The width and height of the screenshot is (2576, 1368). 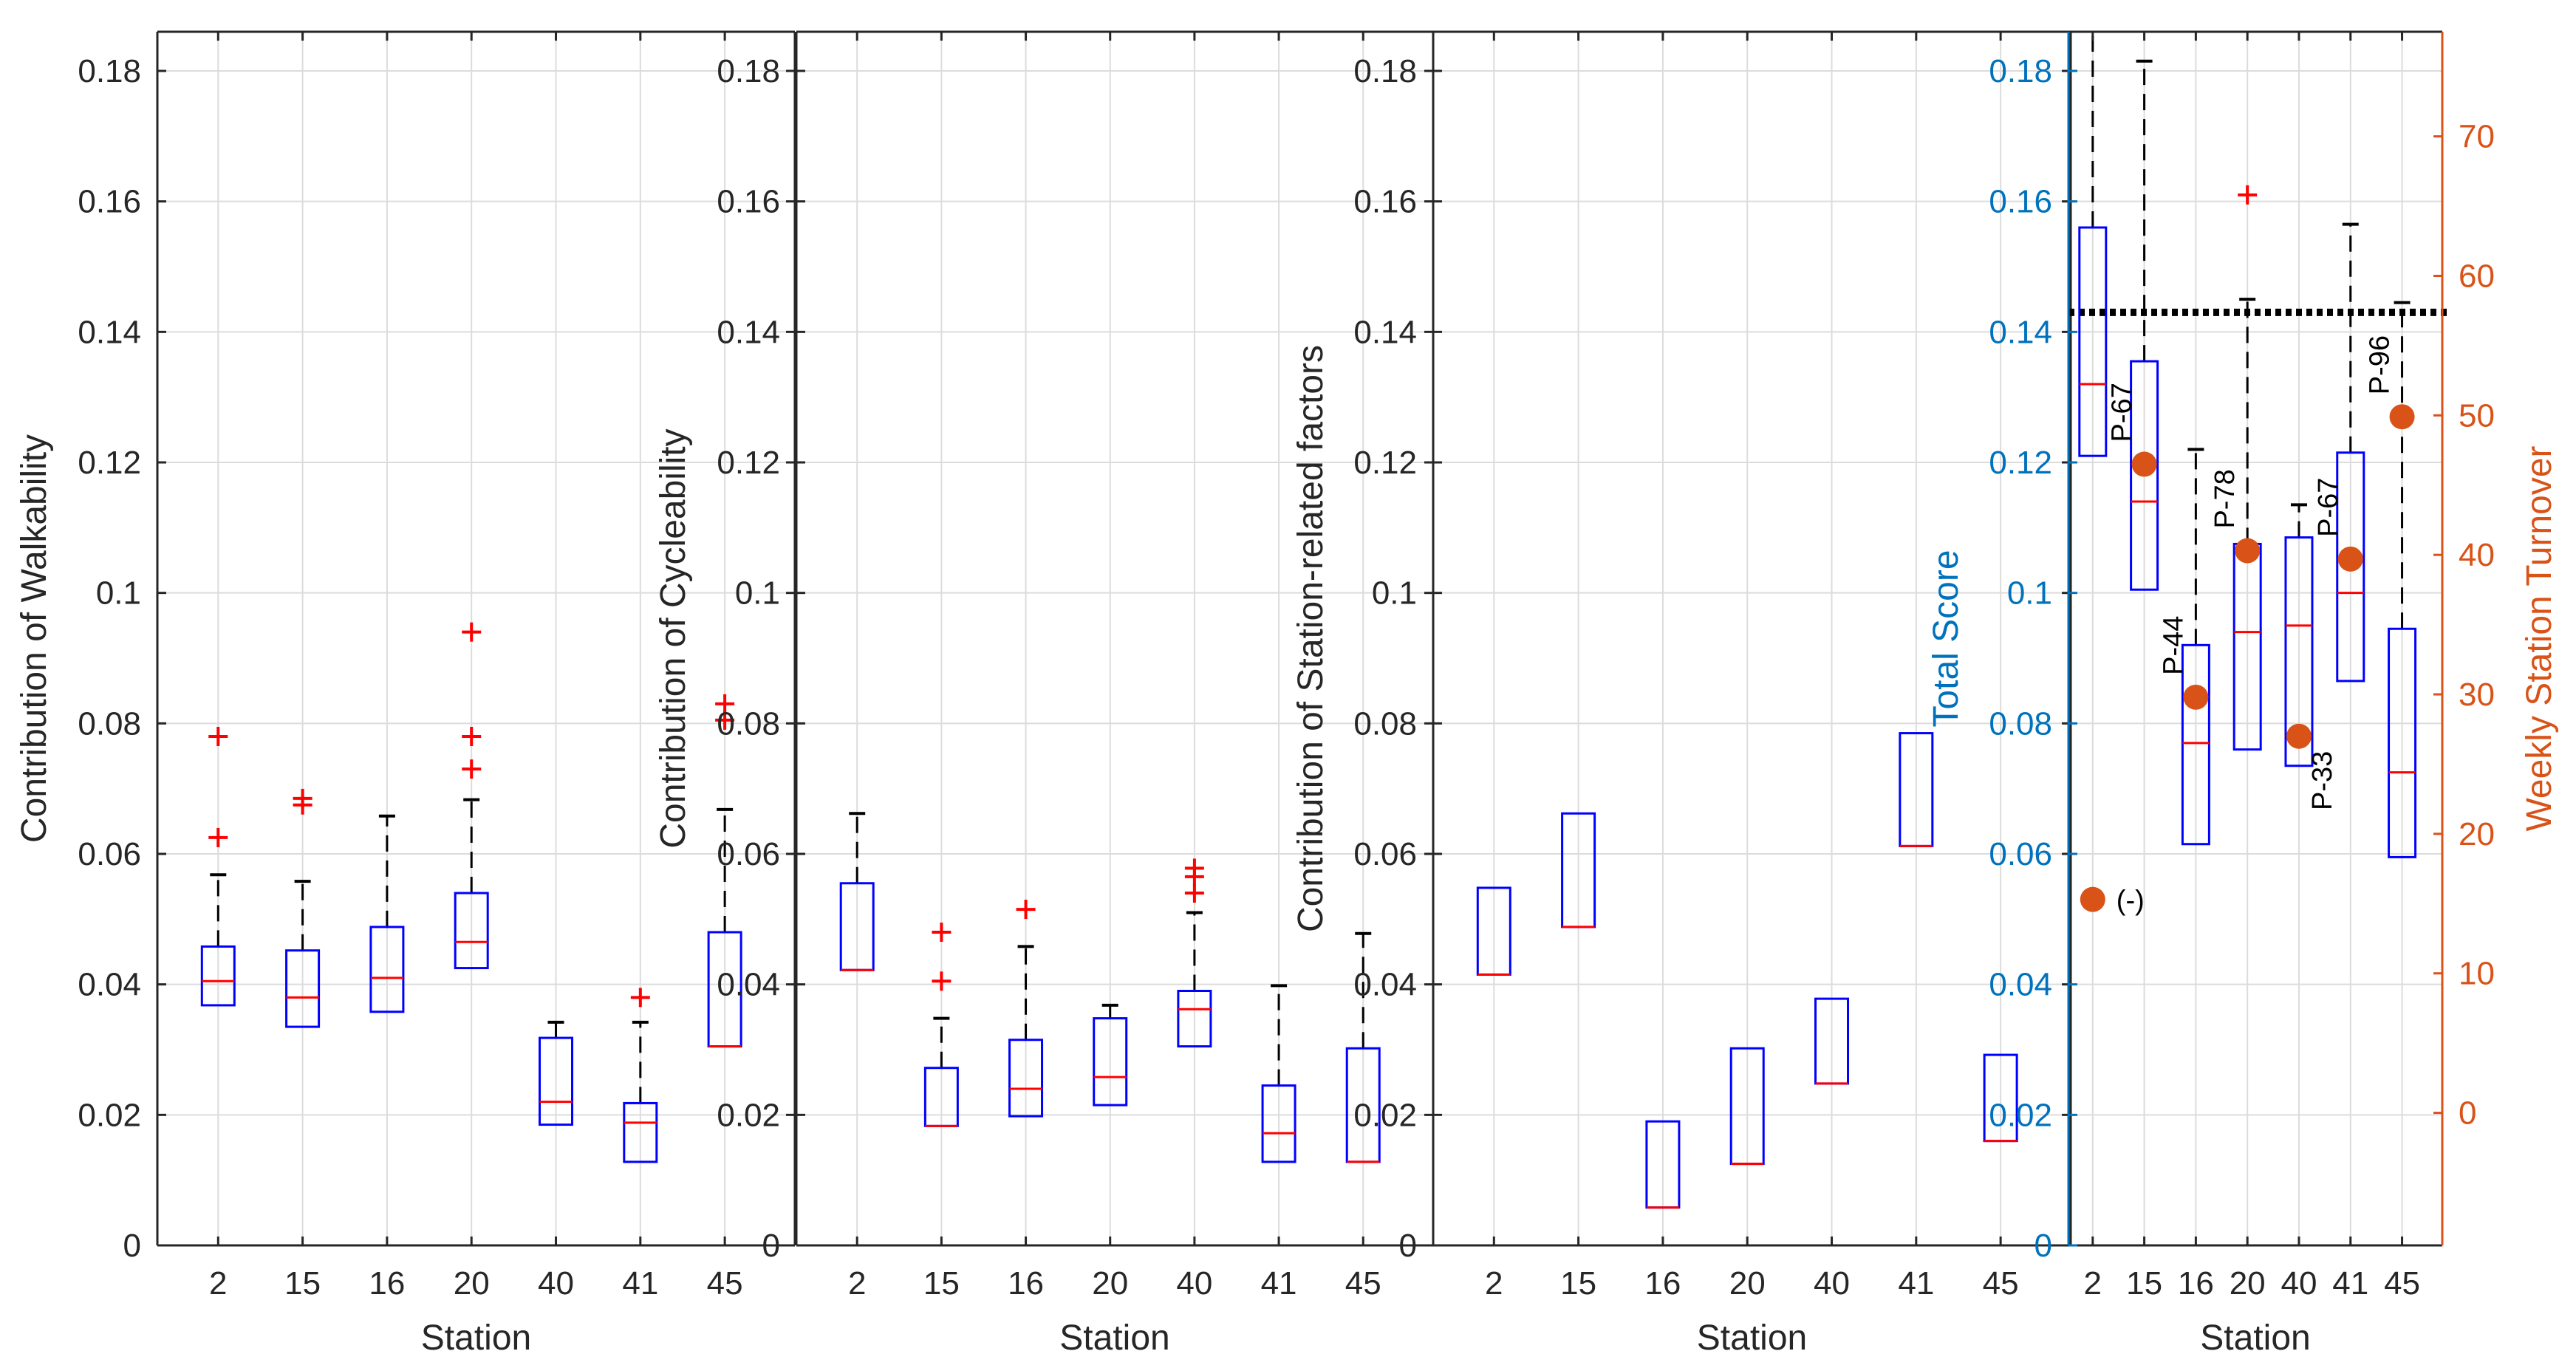 I want to click on y-axis-label: Contribution of Cycleability, so click(x=673, y=638).